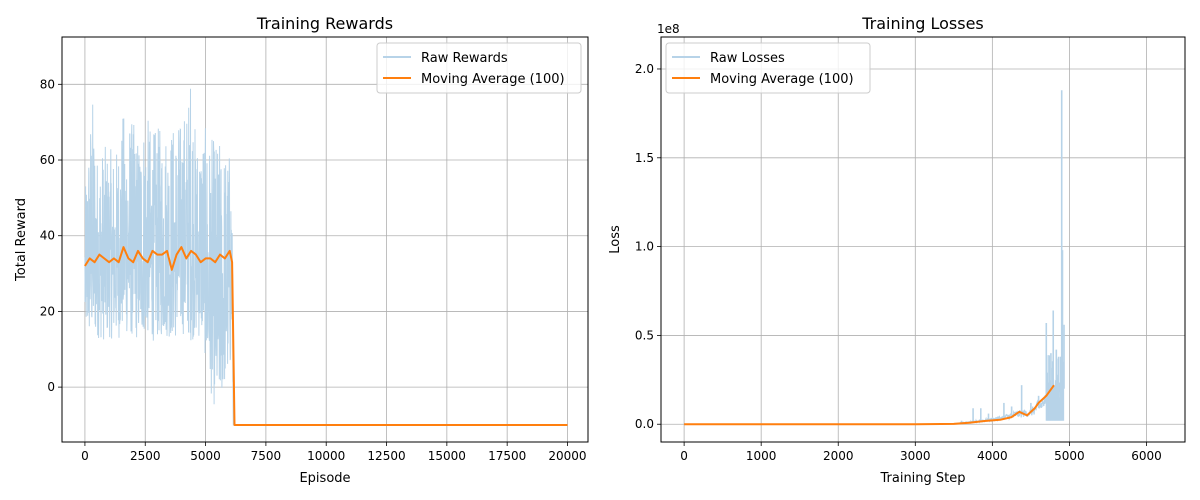 Image resolution: width=1200 pixels, height=500 pixels. What do you see at coordinates (145, 456) in the screenshot?
I see `rewards-x-tick-label: 2500` at bounding box center [145, 456].